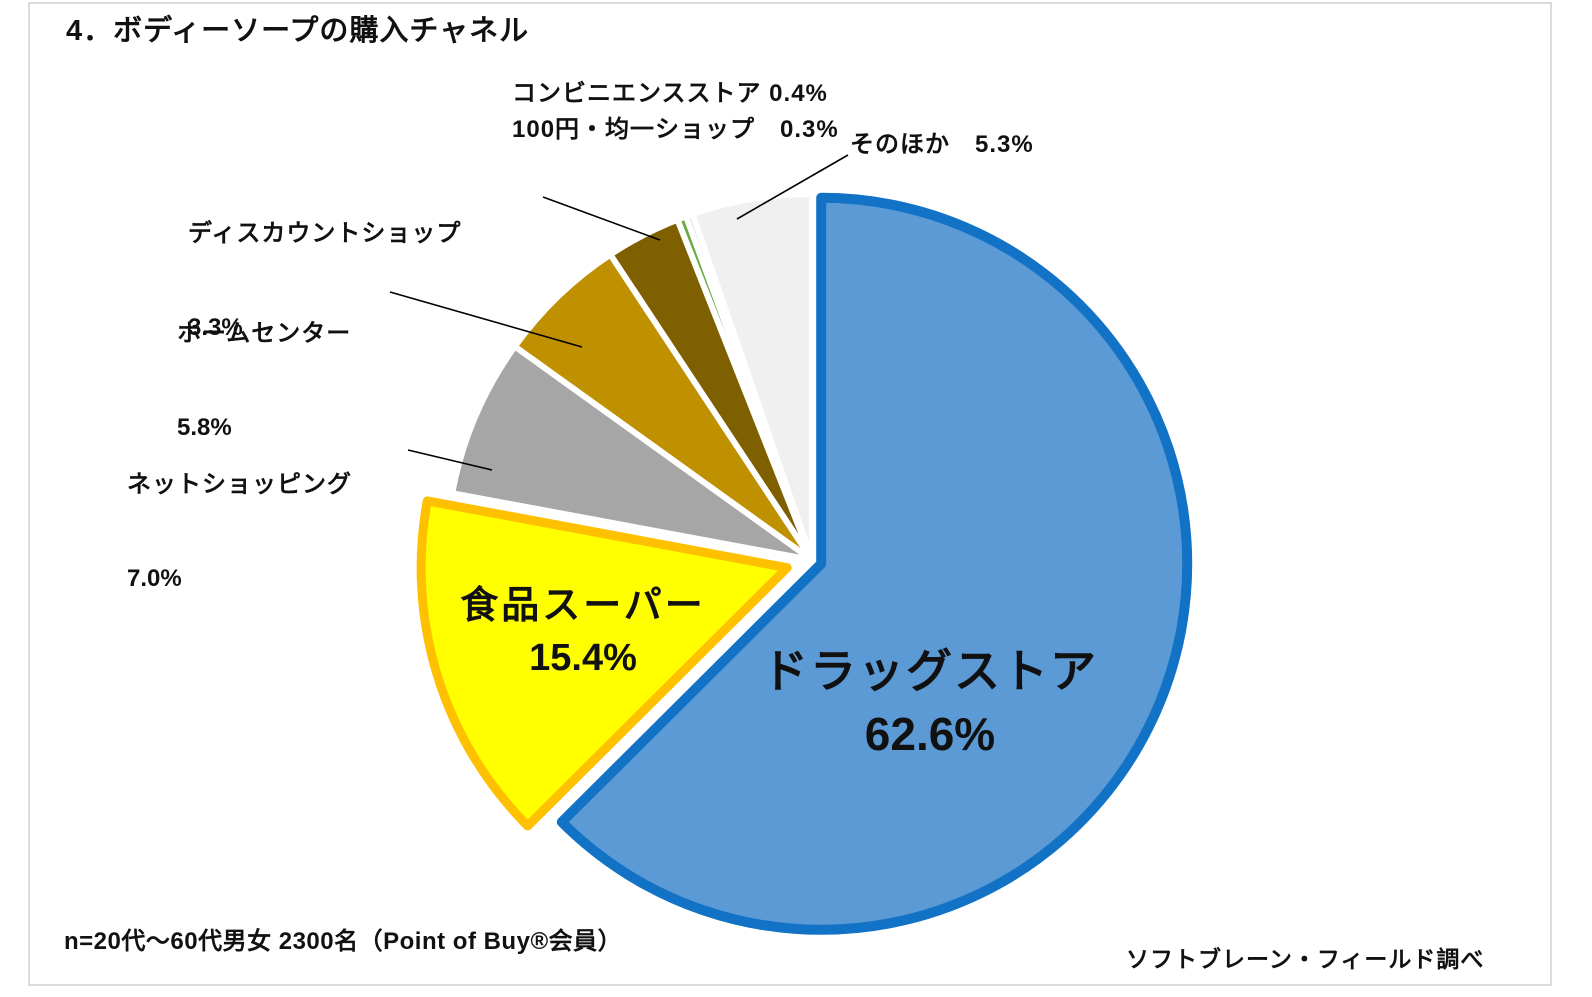  Describe the element at coordinates (1305, 959) in the screenshot. I see `source-credit: ソフトブレーン・フィールド調べ` at that location.